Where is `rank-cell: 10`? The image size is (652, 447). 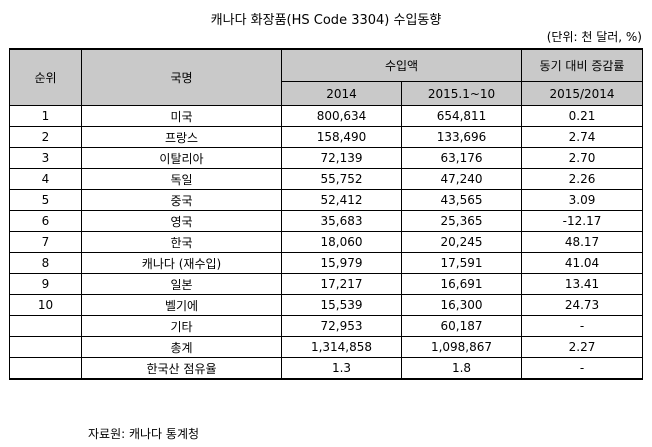 rank-cell: 10 is located at coordinates (45, 305).